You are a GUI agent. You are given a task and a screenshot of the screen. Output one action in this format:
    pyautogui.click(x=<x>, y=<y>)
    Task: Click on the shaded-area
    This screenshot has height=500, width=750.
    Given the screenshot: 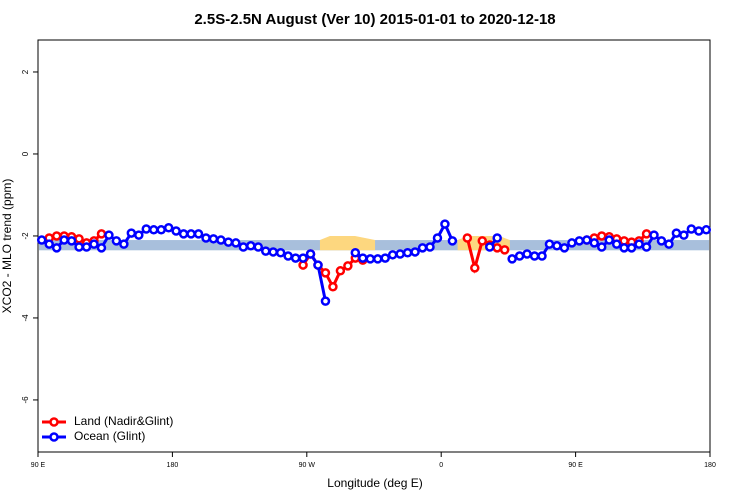 What is the action you would take?
    pyautogui.click(x=347, y=243)
    